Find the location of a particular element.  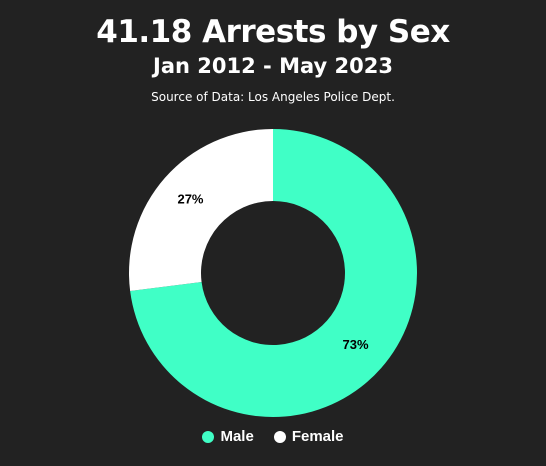

legend: Male Female is located at coordinates (273, 436).